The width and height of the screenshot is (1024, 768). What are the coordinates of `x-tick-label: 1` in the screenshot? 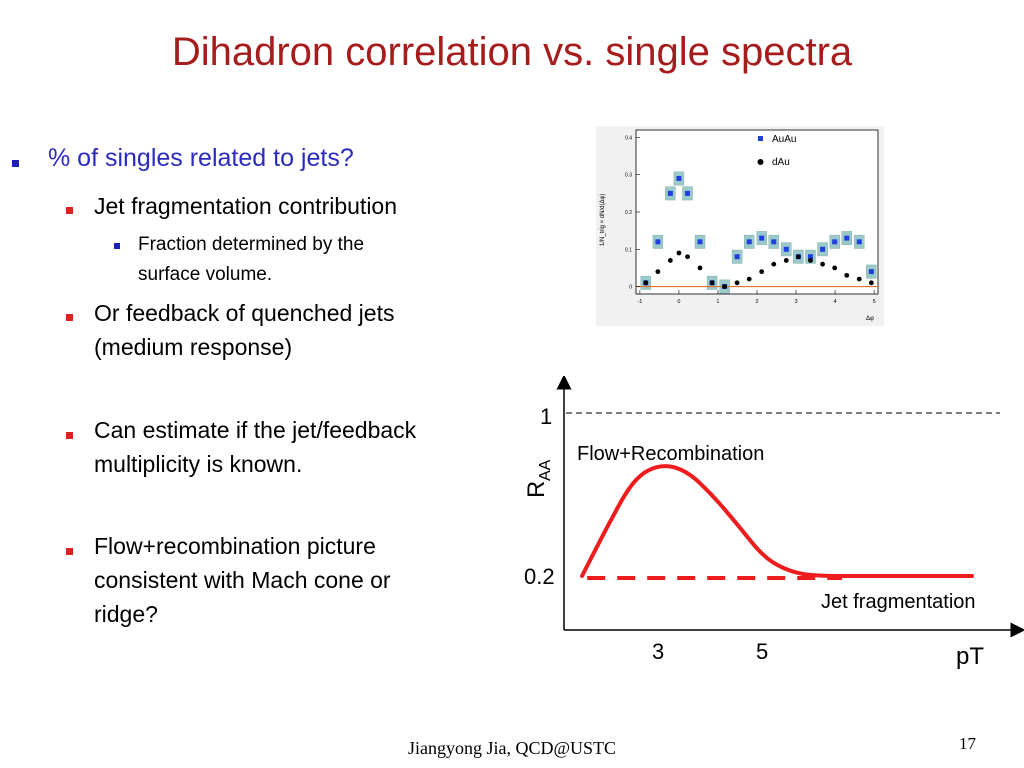 It's located at (717, 302).